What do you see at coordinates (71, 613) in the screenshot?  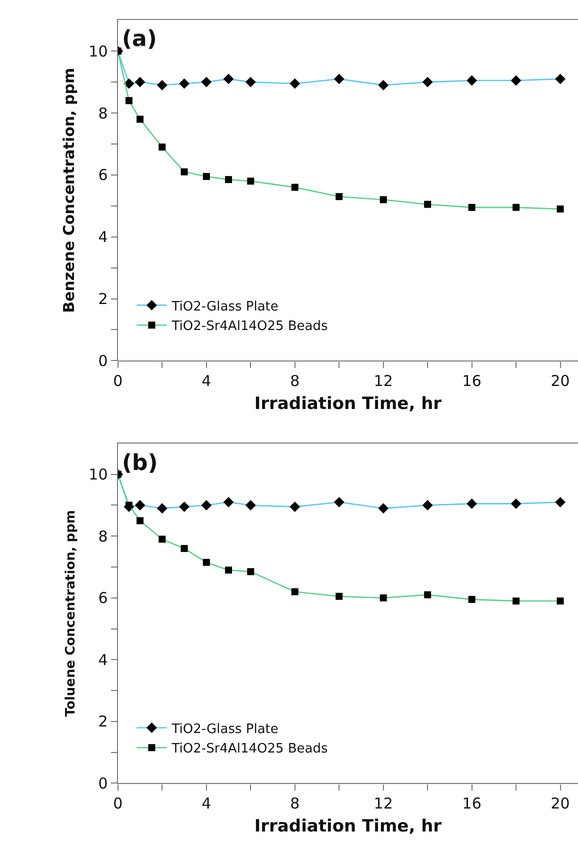 I see `y-axis-title: Toluene Concentration, ppm` at bounding box center [71, 613].